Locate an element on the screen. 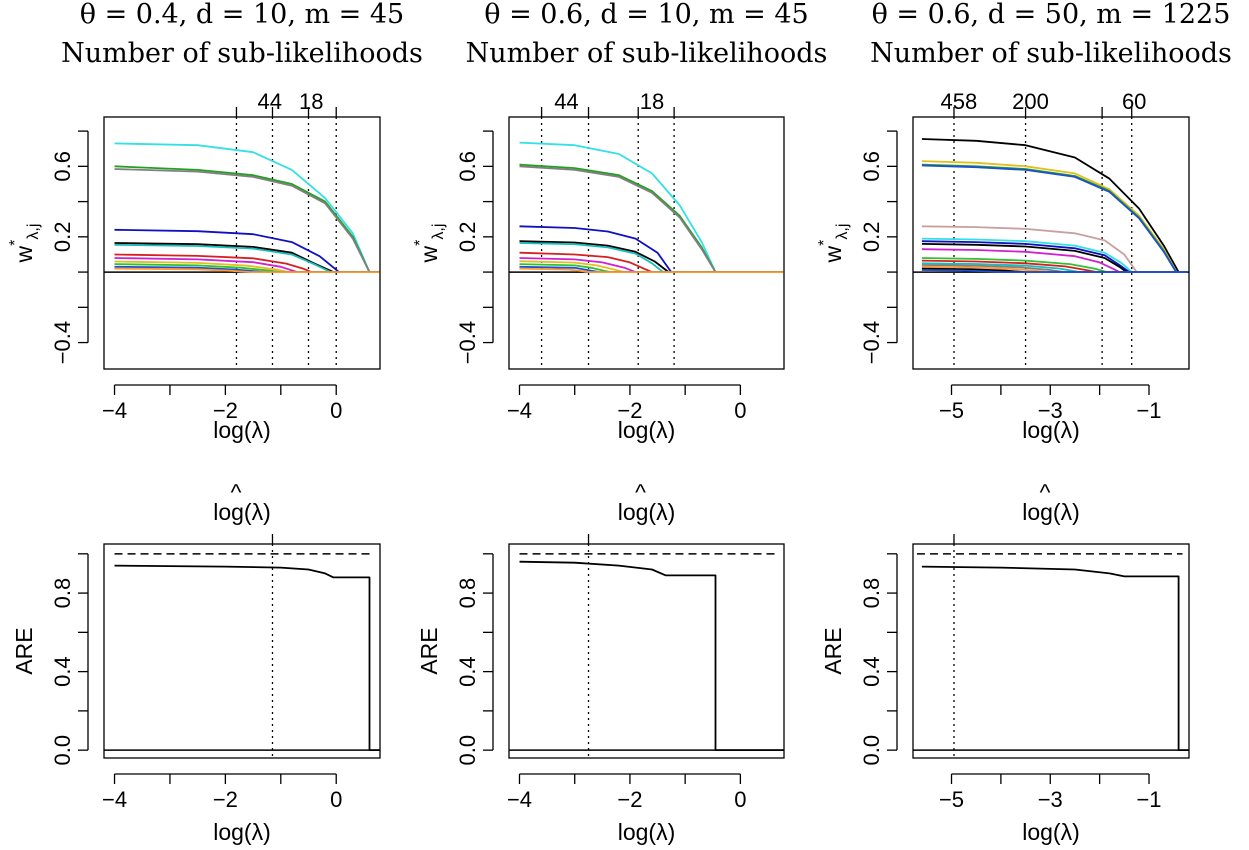  y-tick-label: −0.4 is located at coordinates (467, 342).